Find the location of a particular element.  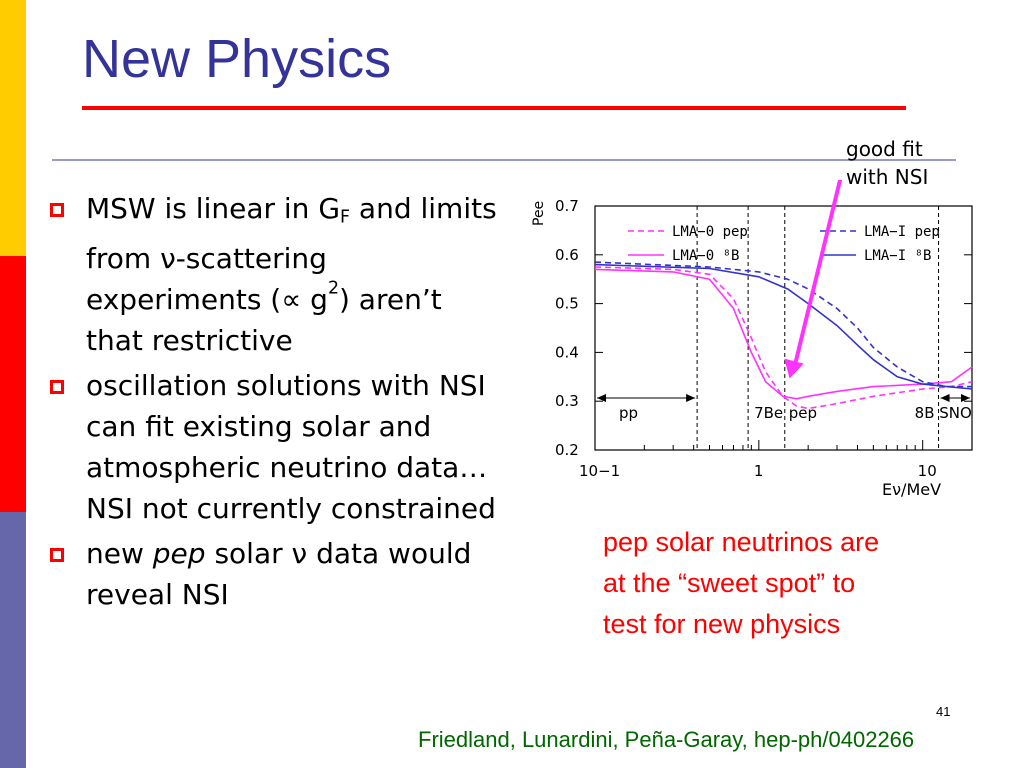

plot-frame is located at coordinates (783, 328).